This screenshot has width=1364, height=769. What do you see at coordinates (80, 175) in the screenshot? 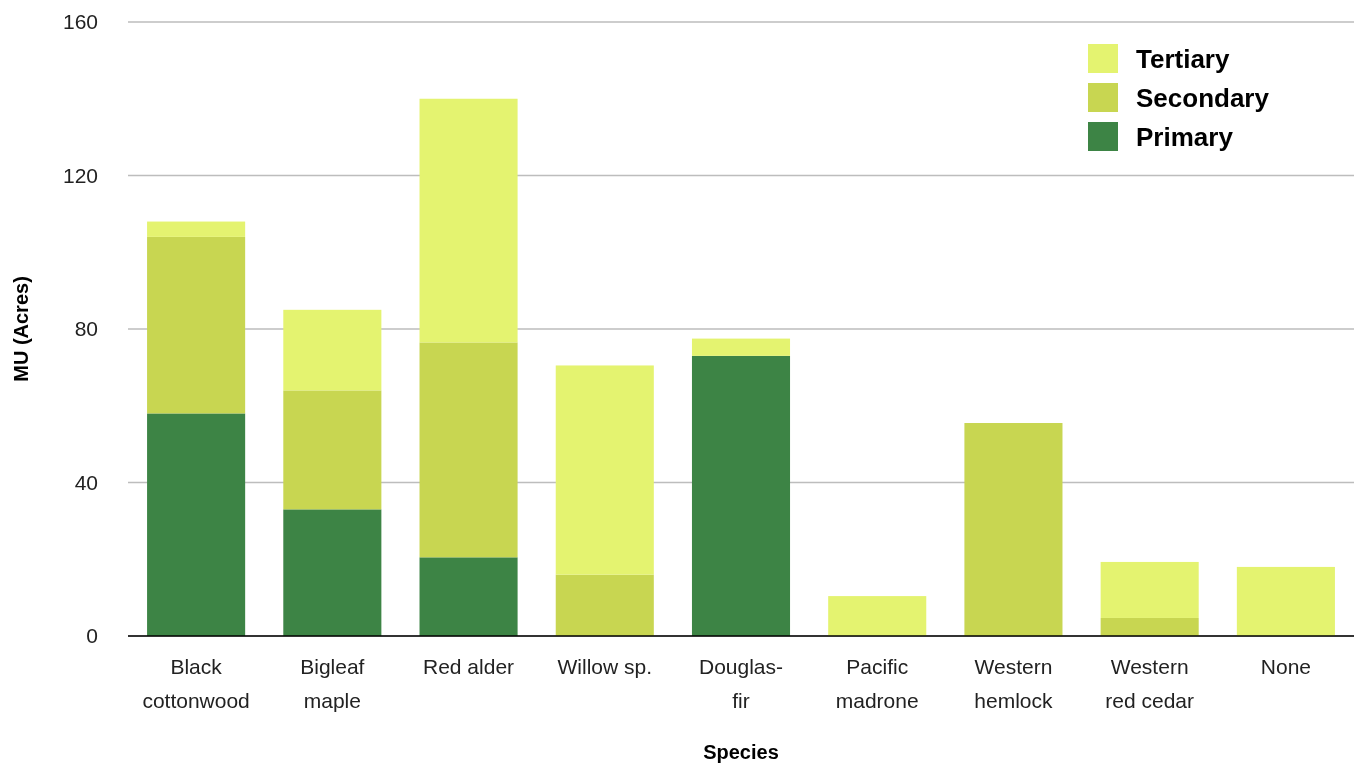
I see `y-tick-label: 120` at bounding box center [80, 175].